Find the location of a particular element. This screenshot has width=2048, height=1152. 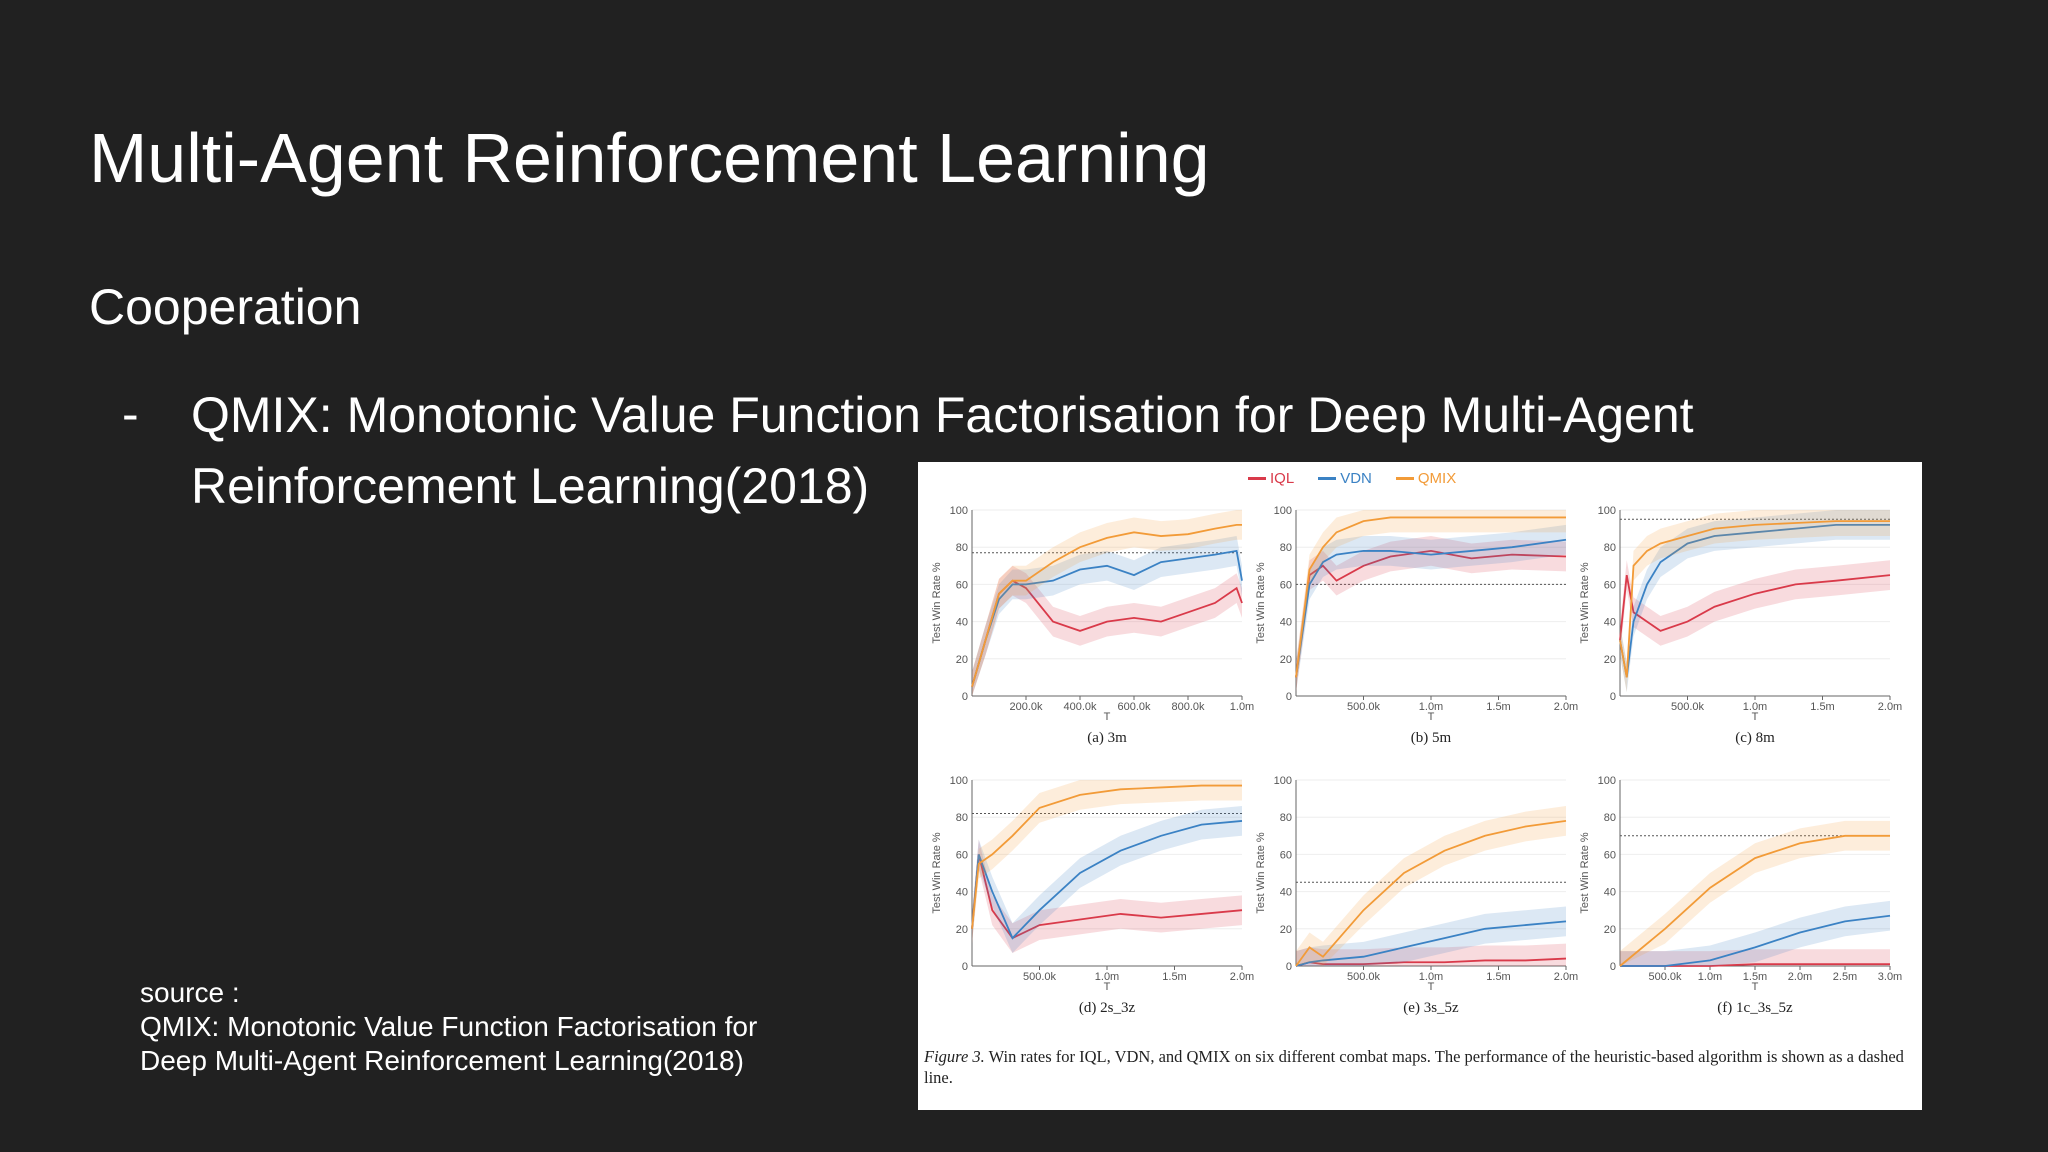

panel-title: (a) 3m is located at coordinates (1107, 738).